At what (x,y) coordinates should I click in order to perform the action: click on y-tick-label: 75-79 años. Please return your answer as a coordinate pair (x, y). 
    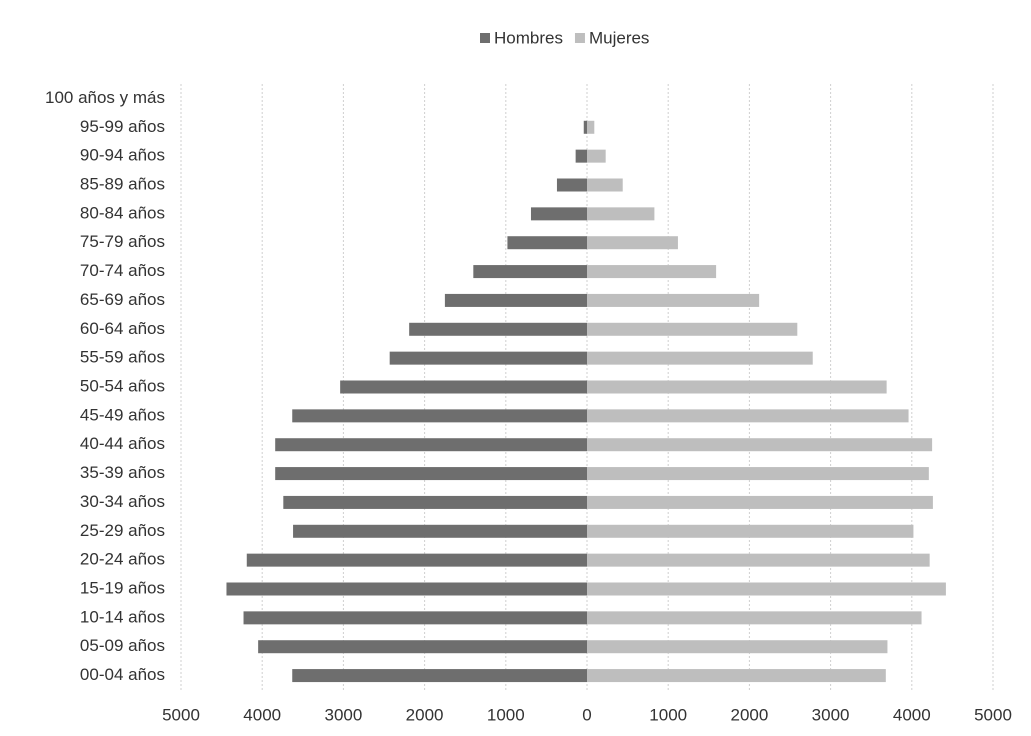
    Looking at the image, I should click on (122, 241).